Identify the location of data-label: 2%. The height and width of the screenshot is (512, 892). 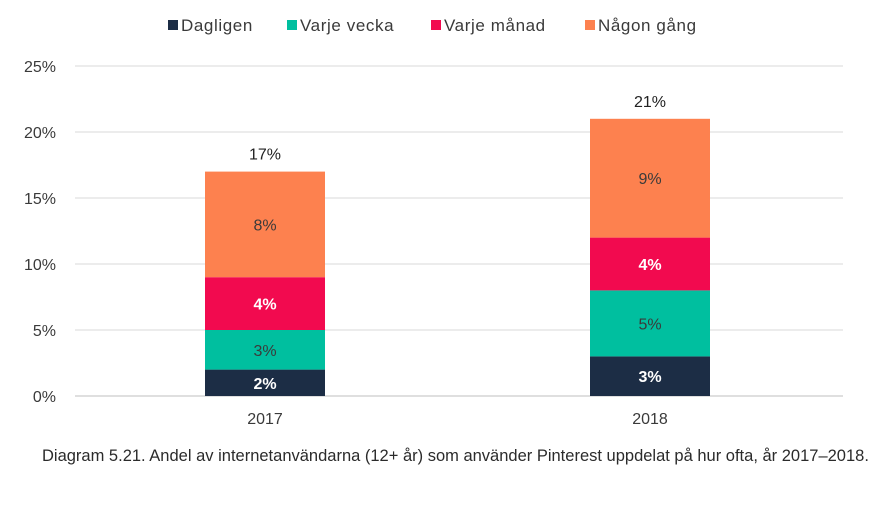
(264, 384).